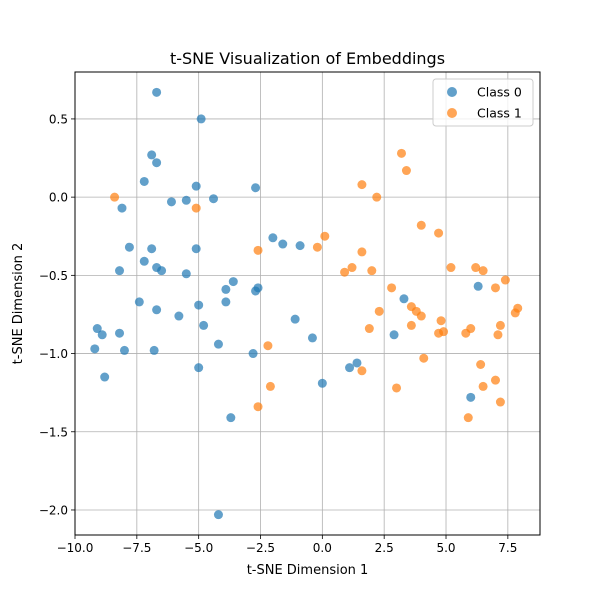  Describe the element at coordinates (445, 548) in the screenshot. I see `x-tick-label: 5.0` at that location.